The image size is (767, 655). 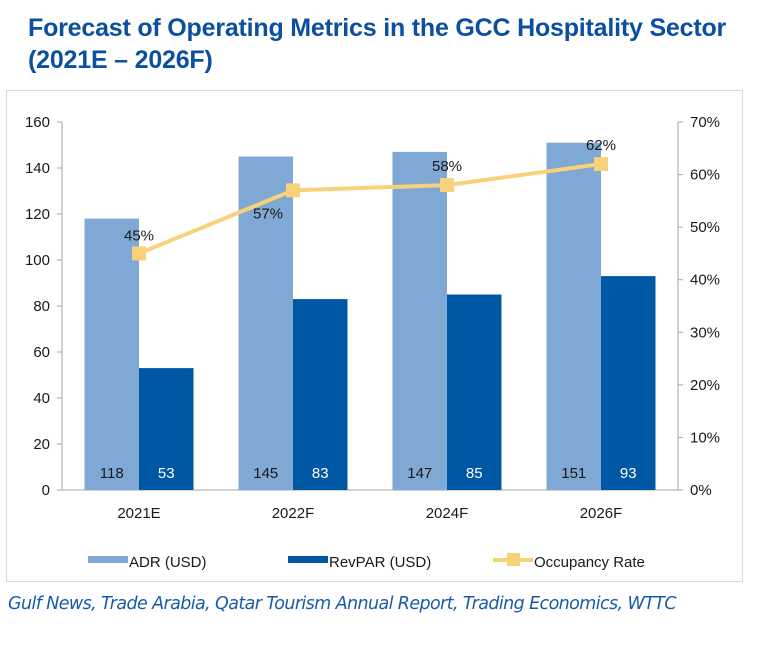 I want to click on occupancy-line-group: 45% 57% 58% 62%, so click(x=370, y=199).